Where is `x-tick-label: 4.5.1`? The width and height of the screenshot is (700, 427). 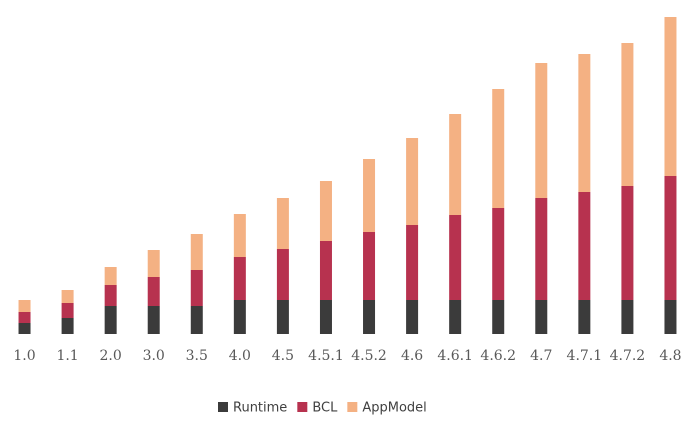
x-tick-label: 4.5.1 is located at coordinates (326, 356).